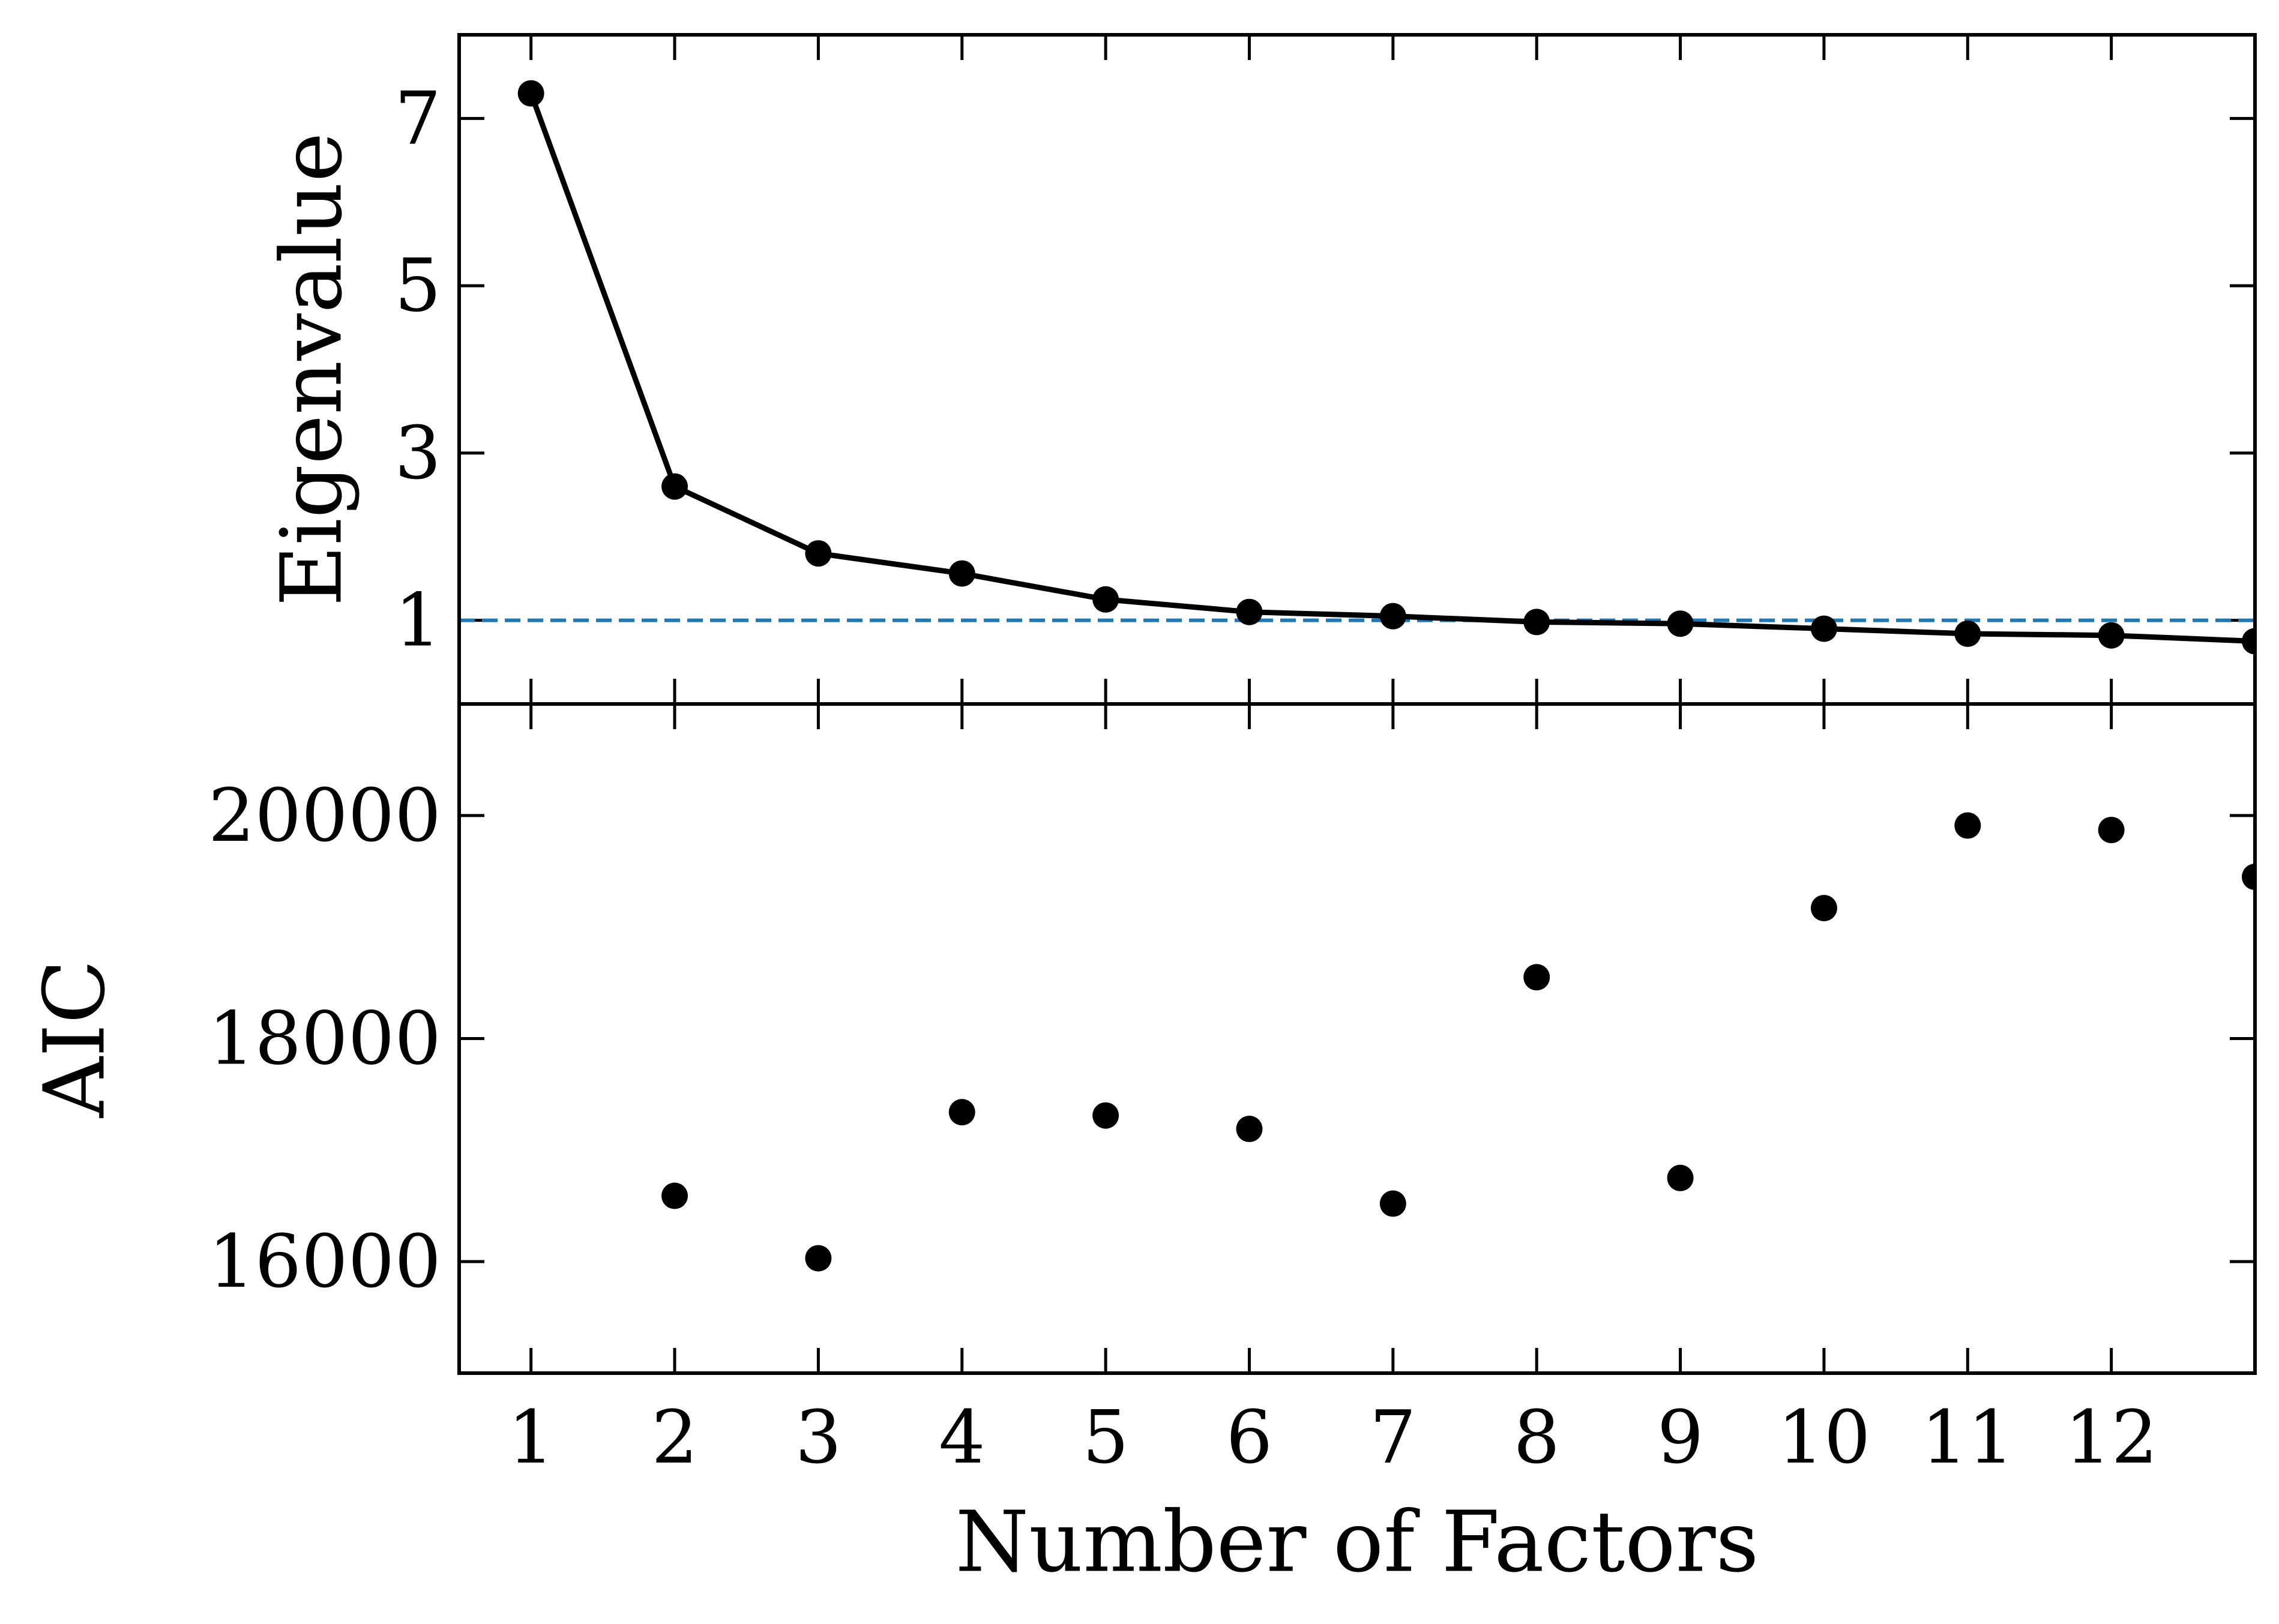 Image resolution: width=2279 pixels, height=1624 pixels. Describe the element at coordinates (325, 815) in the screenshot. I see `y-tick-label: 20000` at that location.